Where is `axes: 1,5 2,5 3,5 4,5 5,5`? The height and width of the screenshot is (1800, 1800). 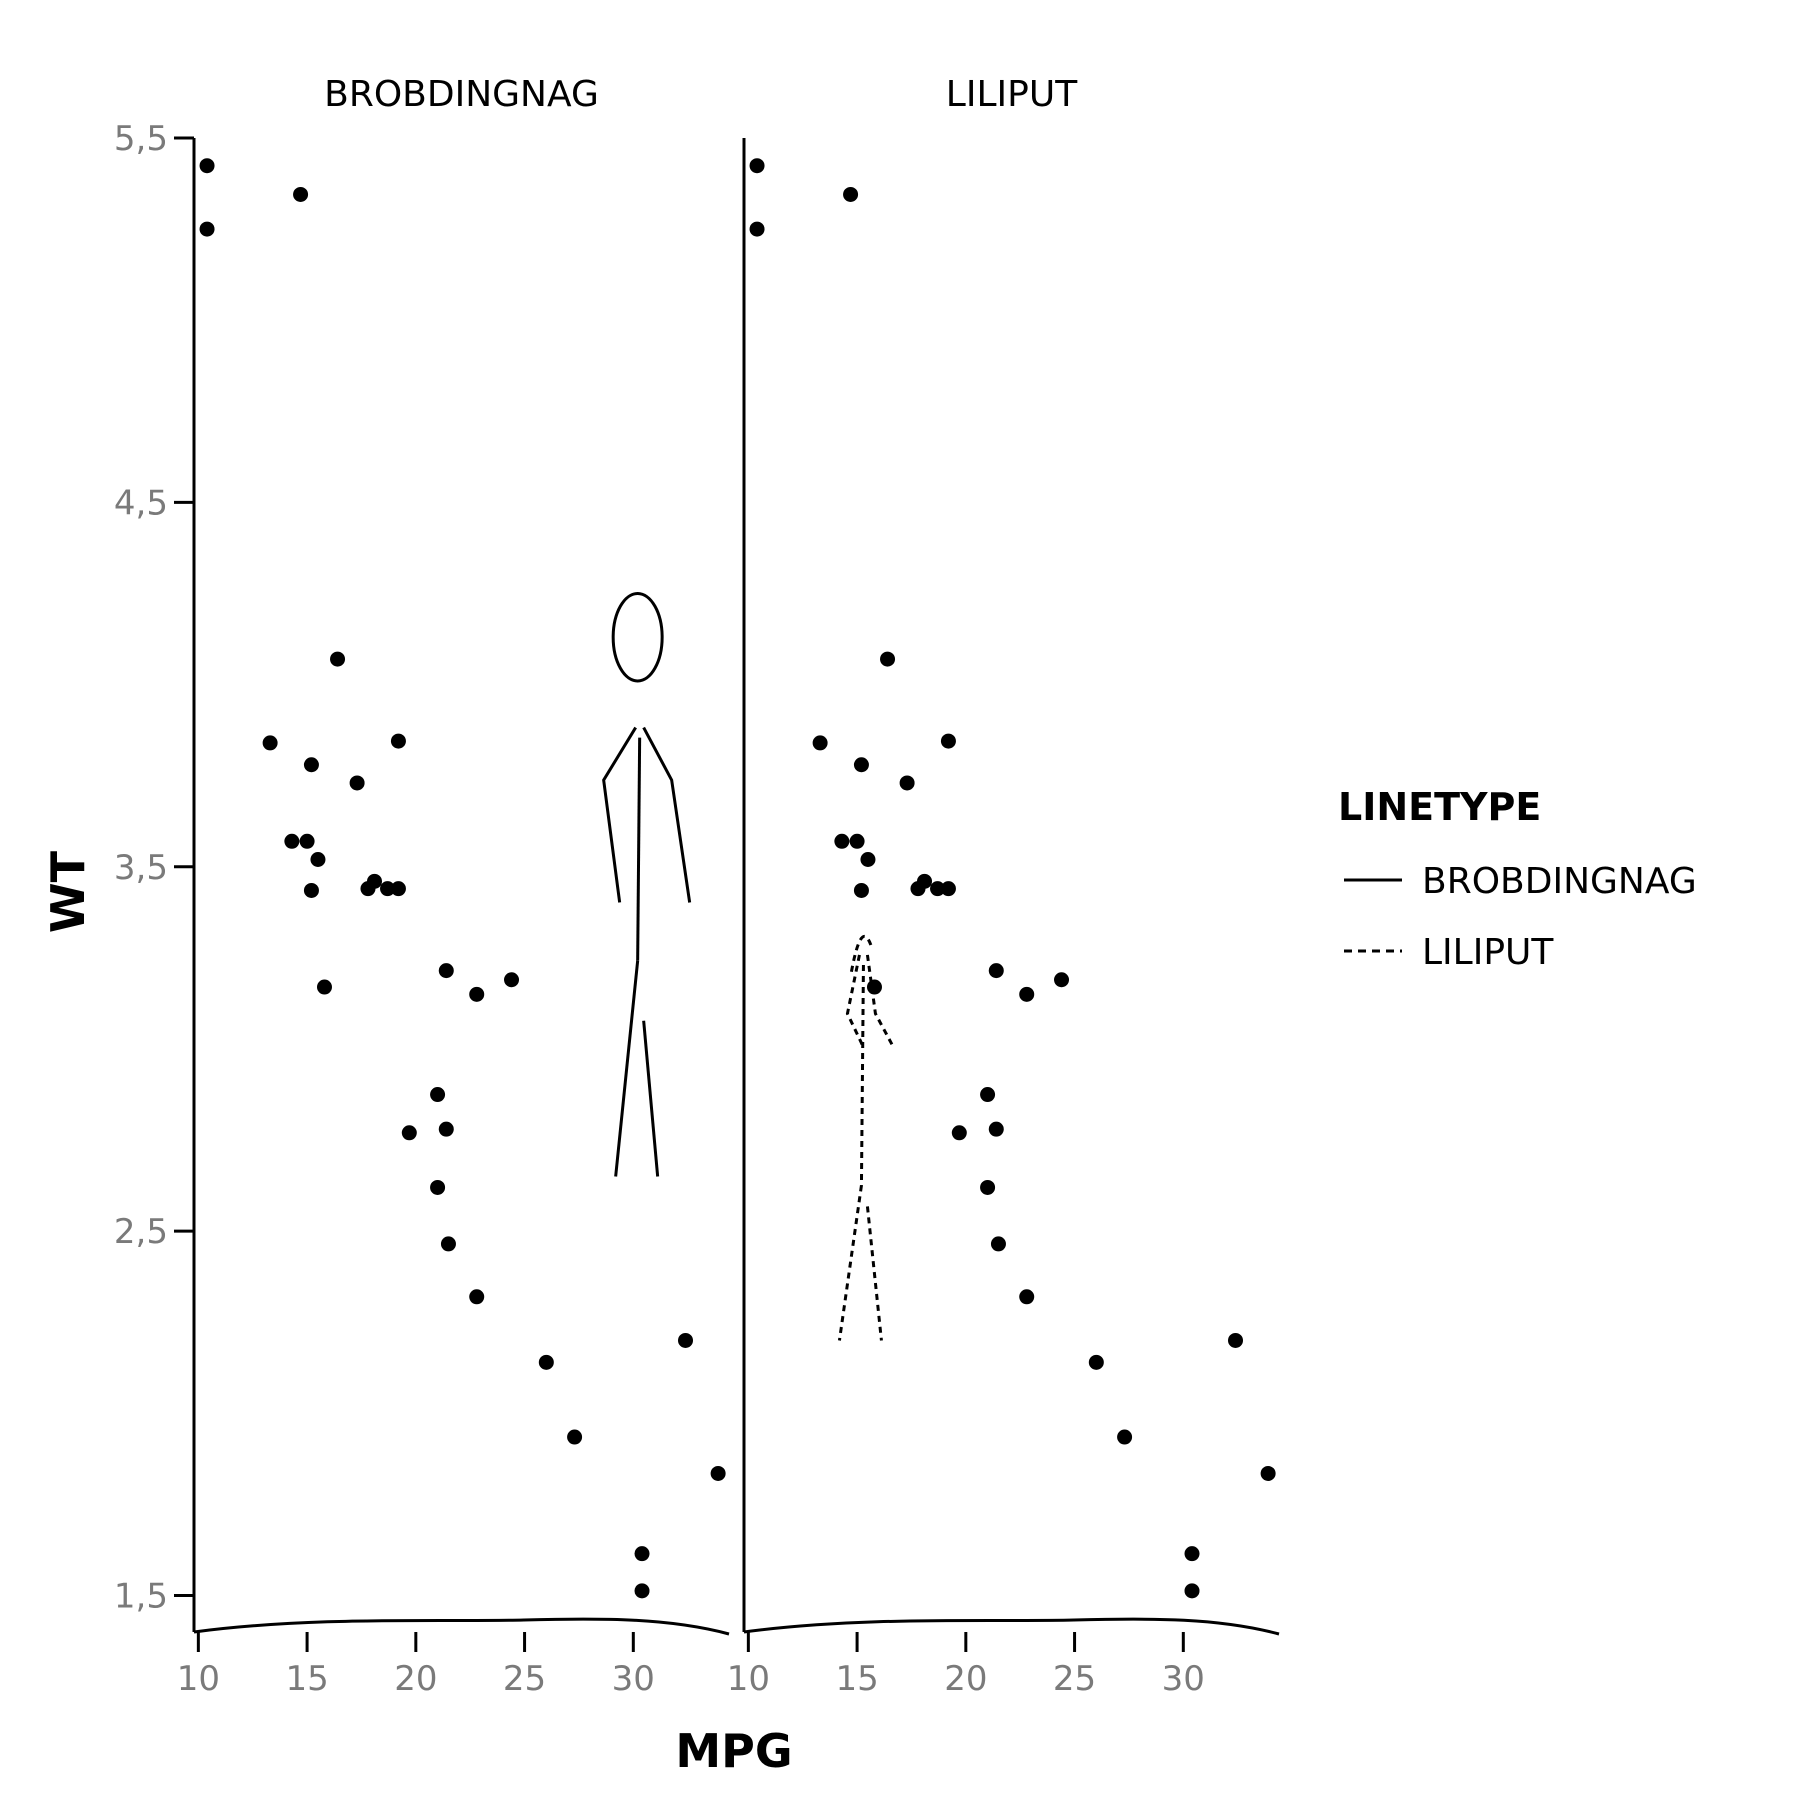 axes: 1,5 2,5 3,5 4,5 5,5 is located at coordinates (155, 875).